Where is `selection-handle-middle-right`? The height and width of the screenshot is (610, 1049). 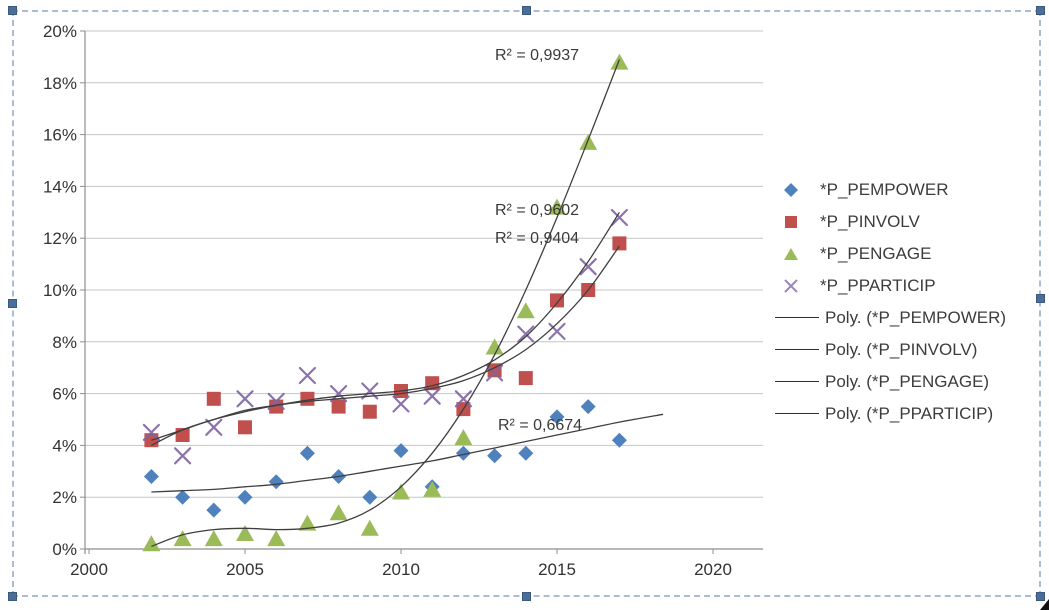
selection-handle-middle-right is located at coordinates (1040, 298).